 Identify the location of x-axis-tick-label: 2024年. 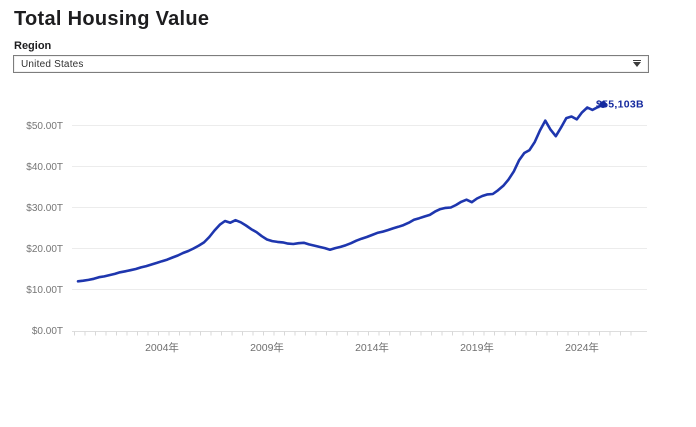
(582, 347).